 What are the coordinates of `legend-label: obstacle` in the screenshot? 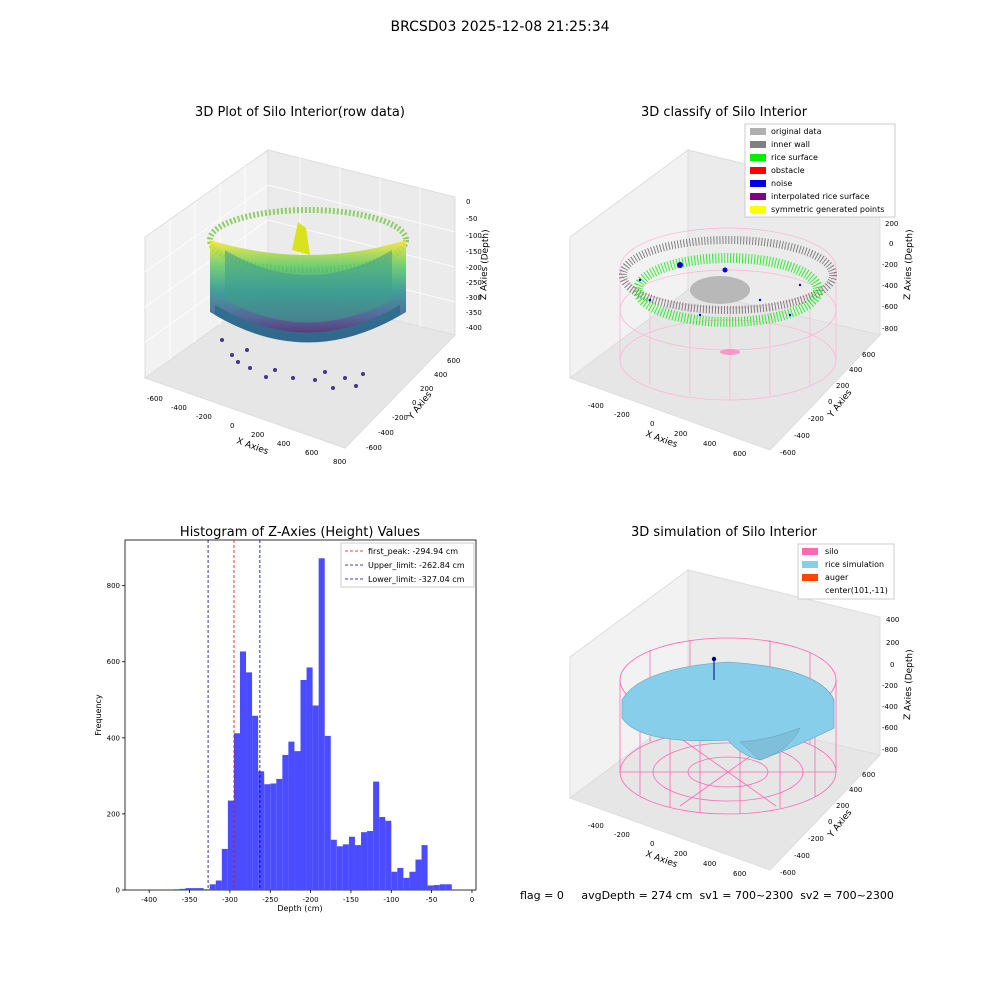 It's located at (788, 170).